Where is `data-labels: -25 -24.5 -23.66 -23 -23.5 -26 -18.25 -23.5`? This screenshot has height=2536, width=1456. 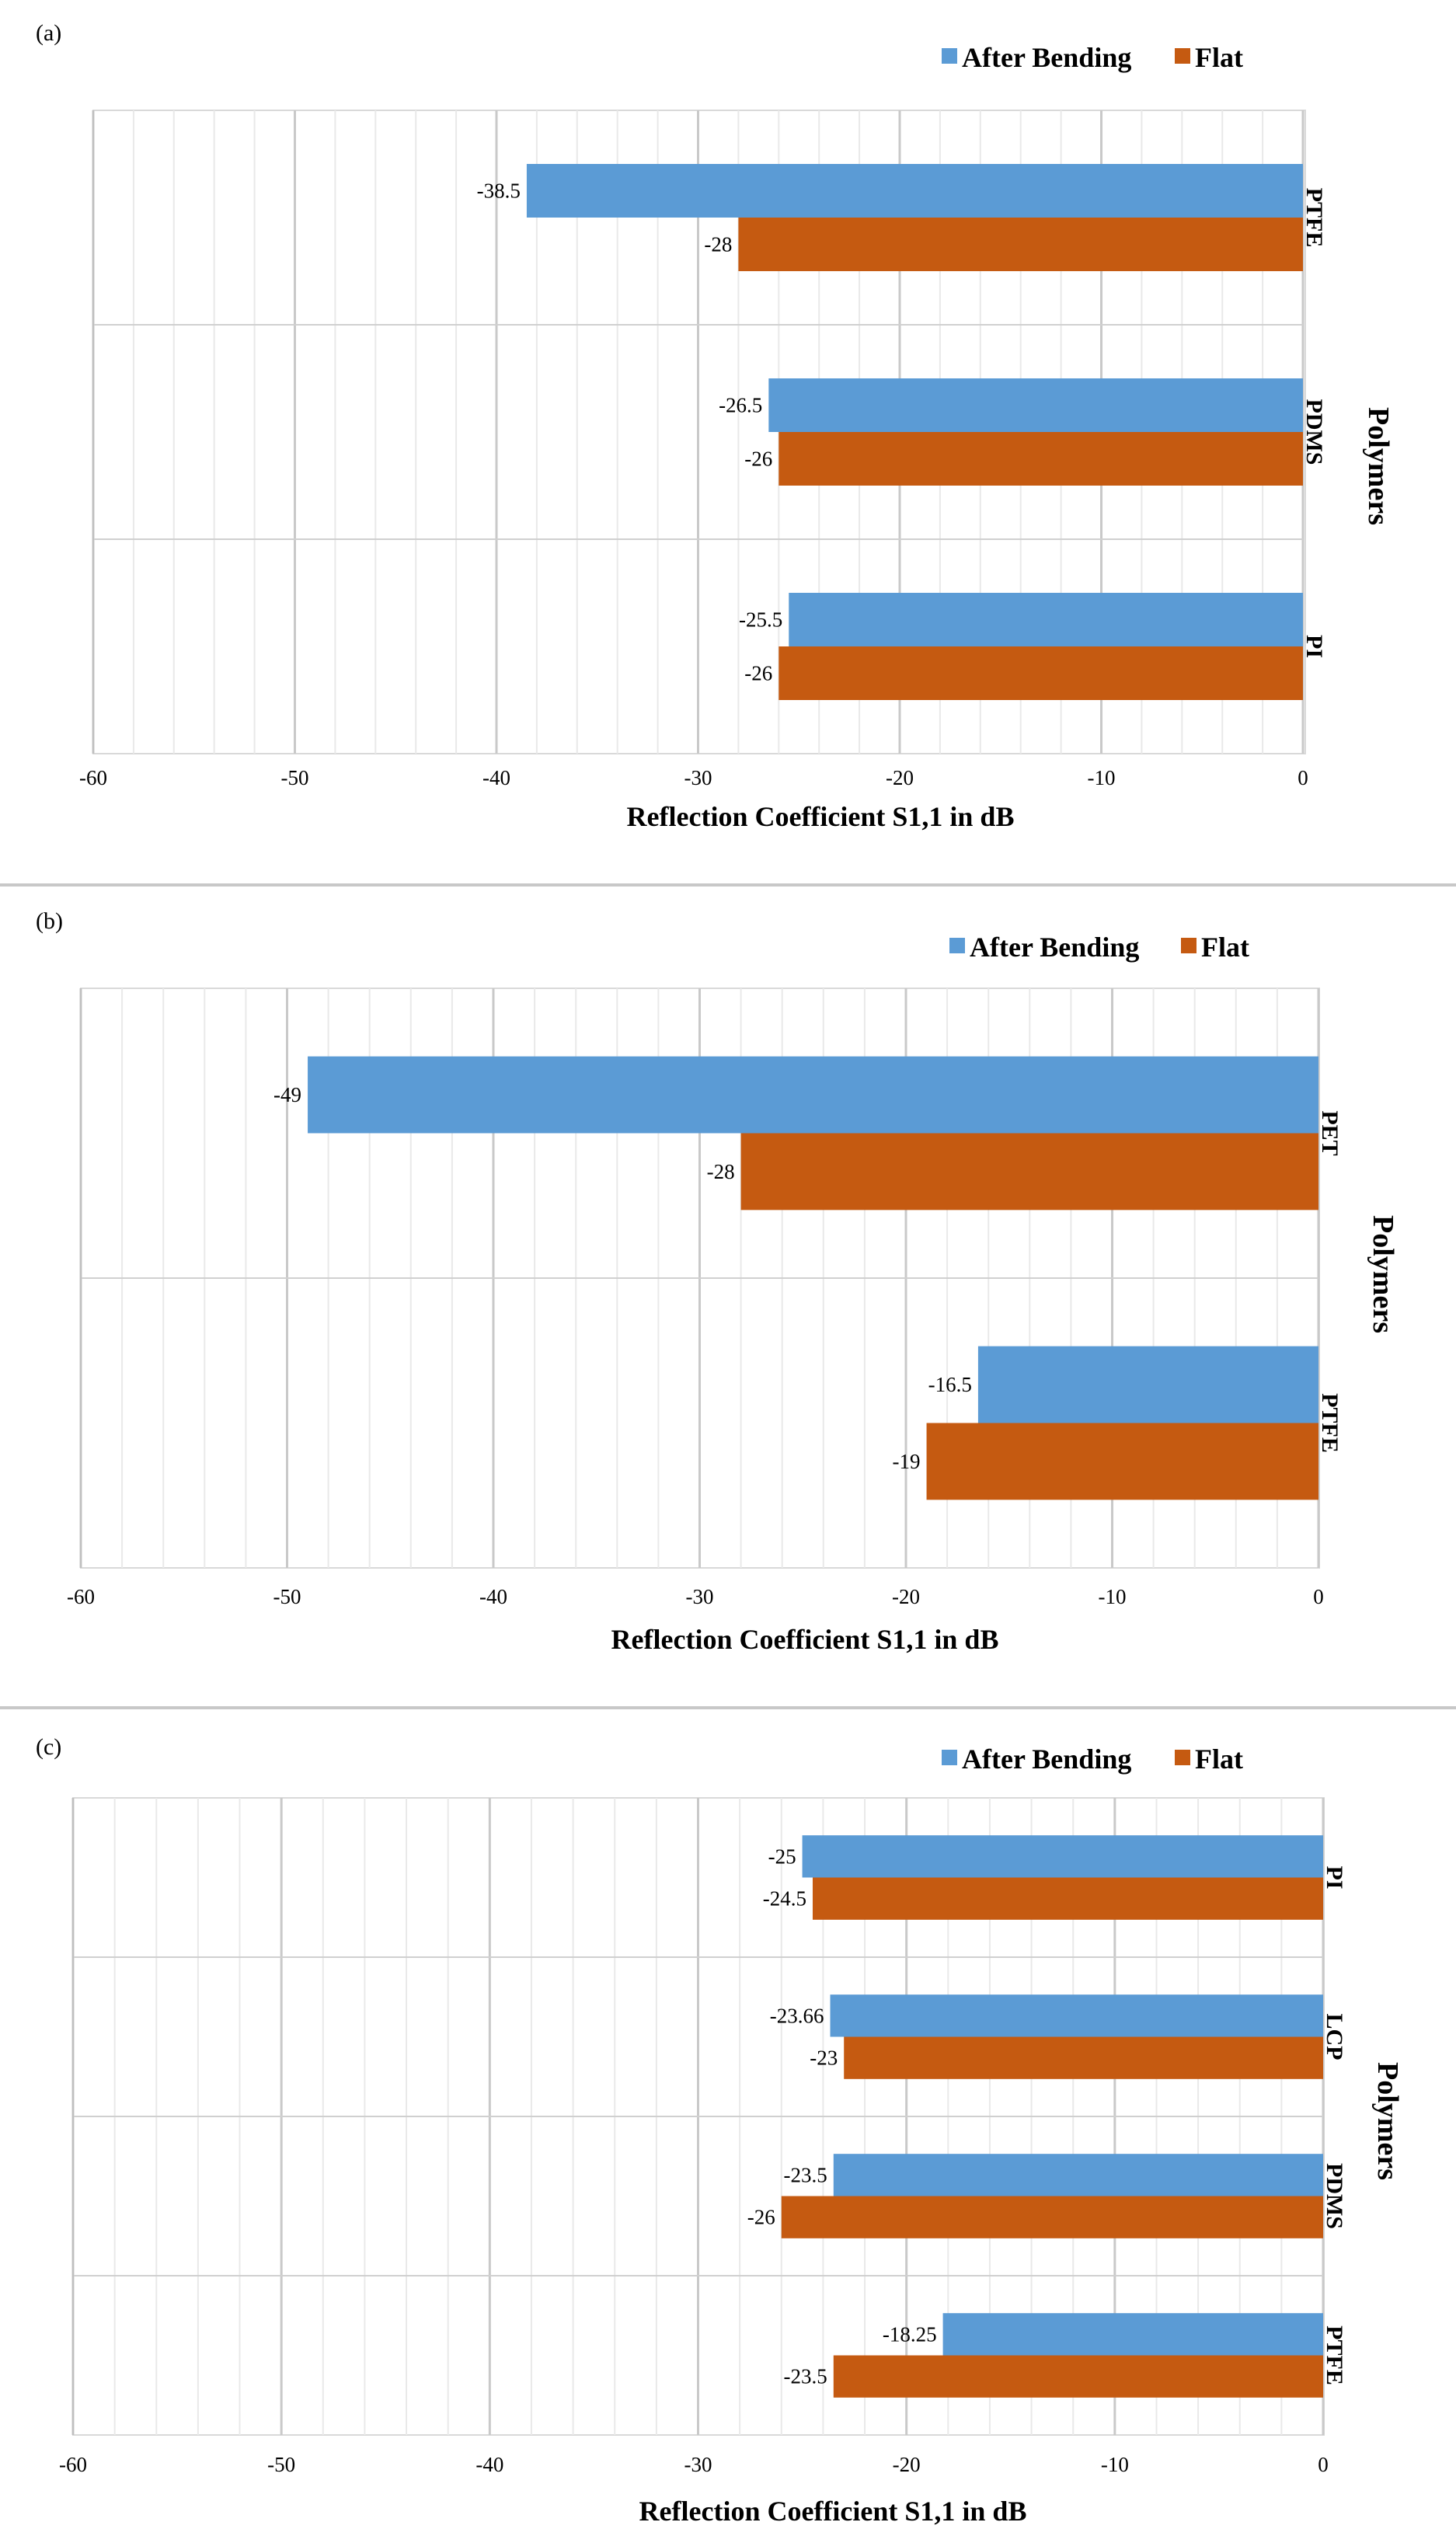
data-labels: -25 -24.5 -23.66 -23 -23.5 -26 -18.25 -23.5 is located at coordinates (842, 2116).